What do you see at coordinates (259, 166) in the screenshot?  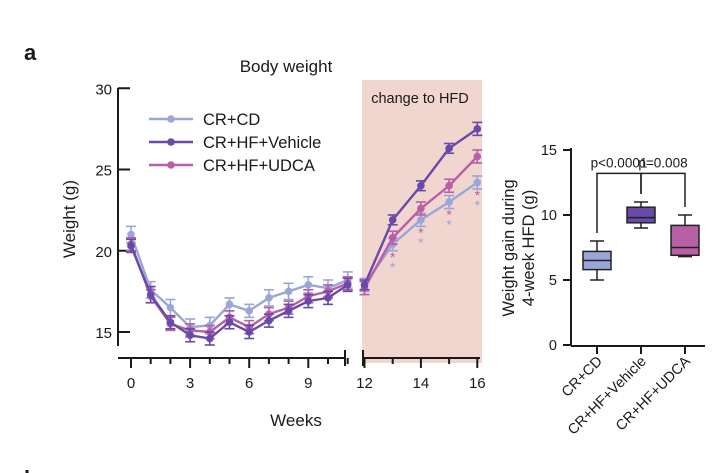 I see `legend-label: CR+HF+UDCA` at bounding box center [259, 166].